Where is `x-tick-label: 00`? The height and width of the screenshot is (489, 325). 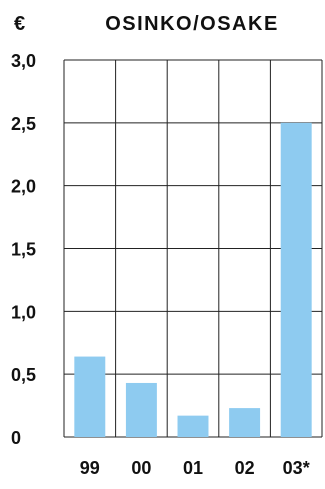
x-tick-label: 00 is located at coordinates (141, 468).